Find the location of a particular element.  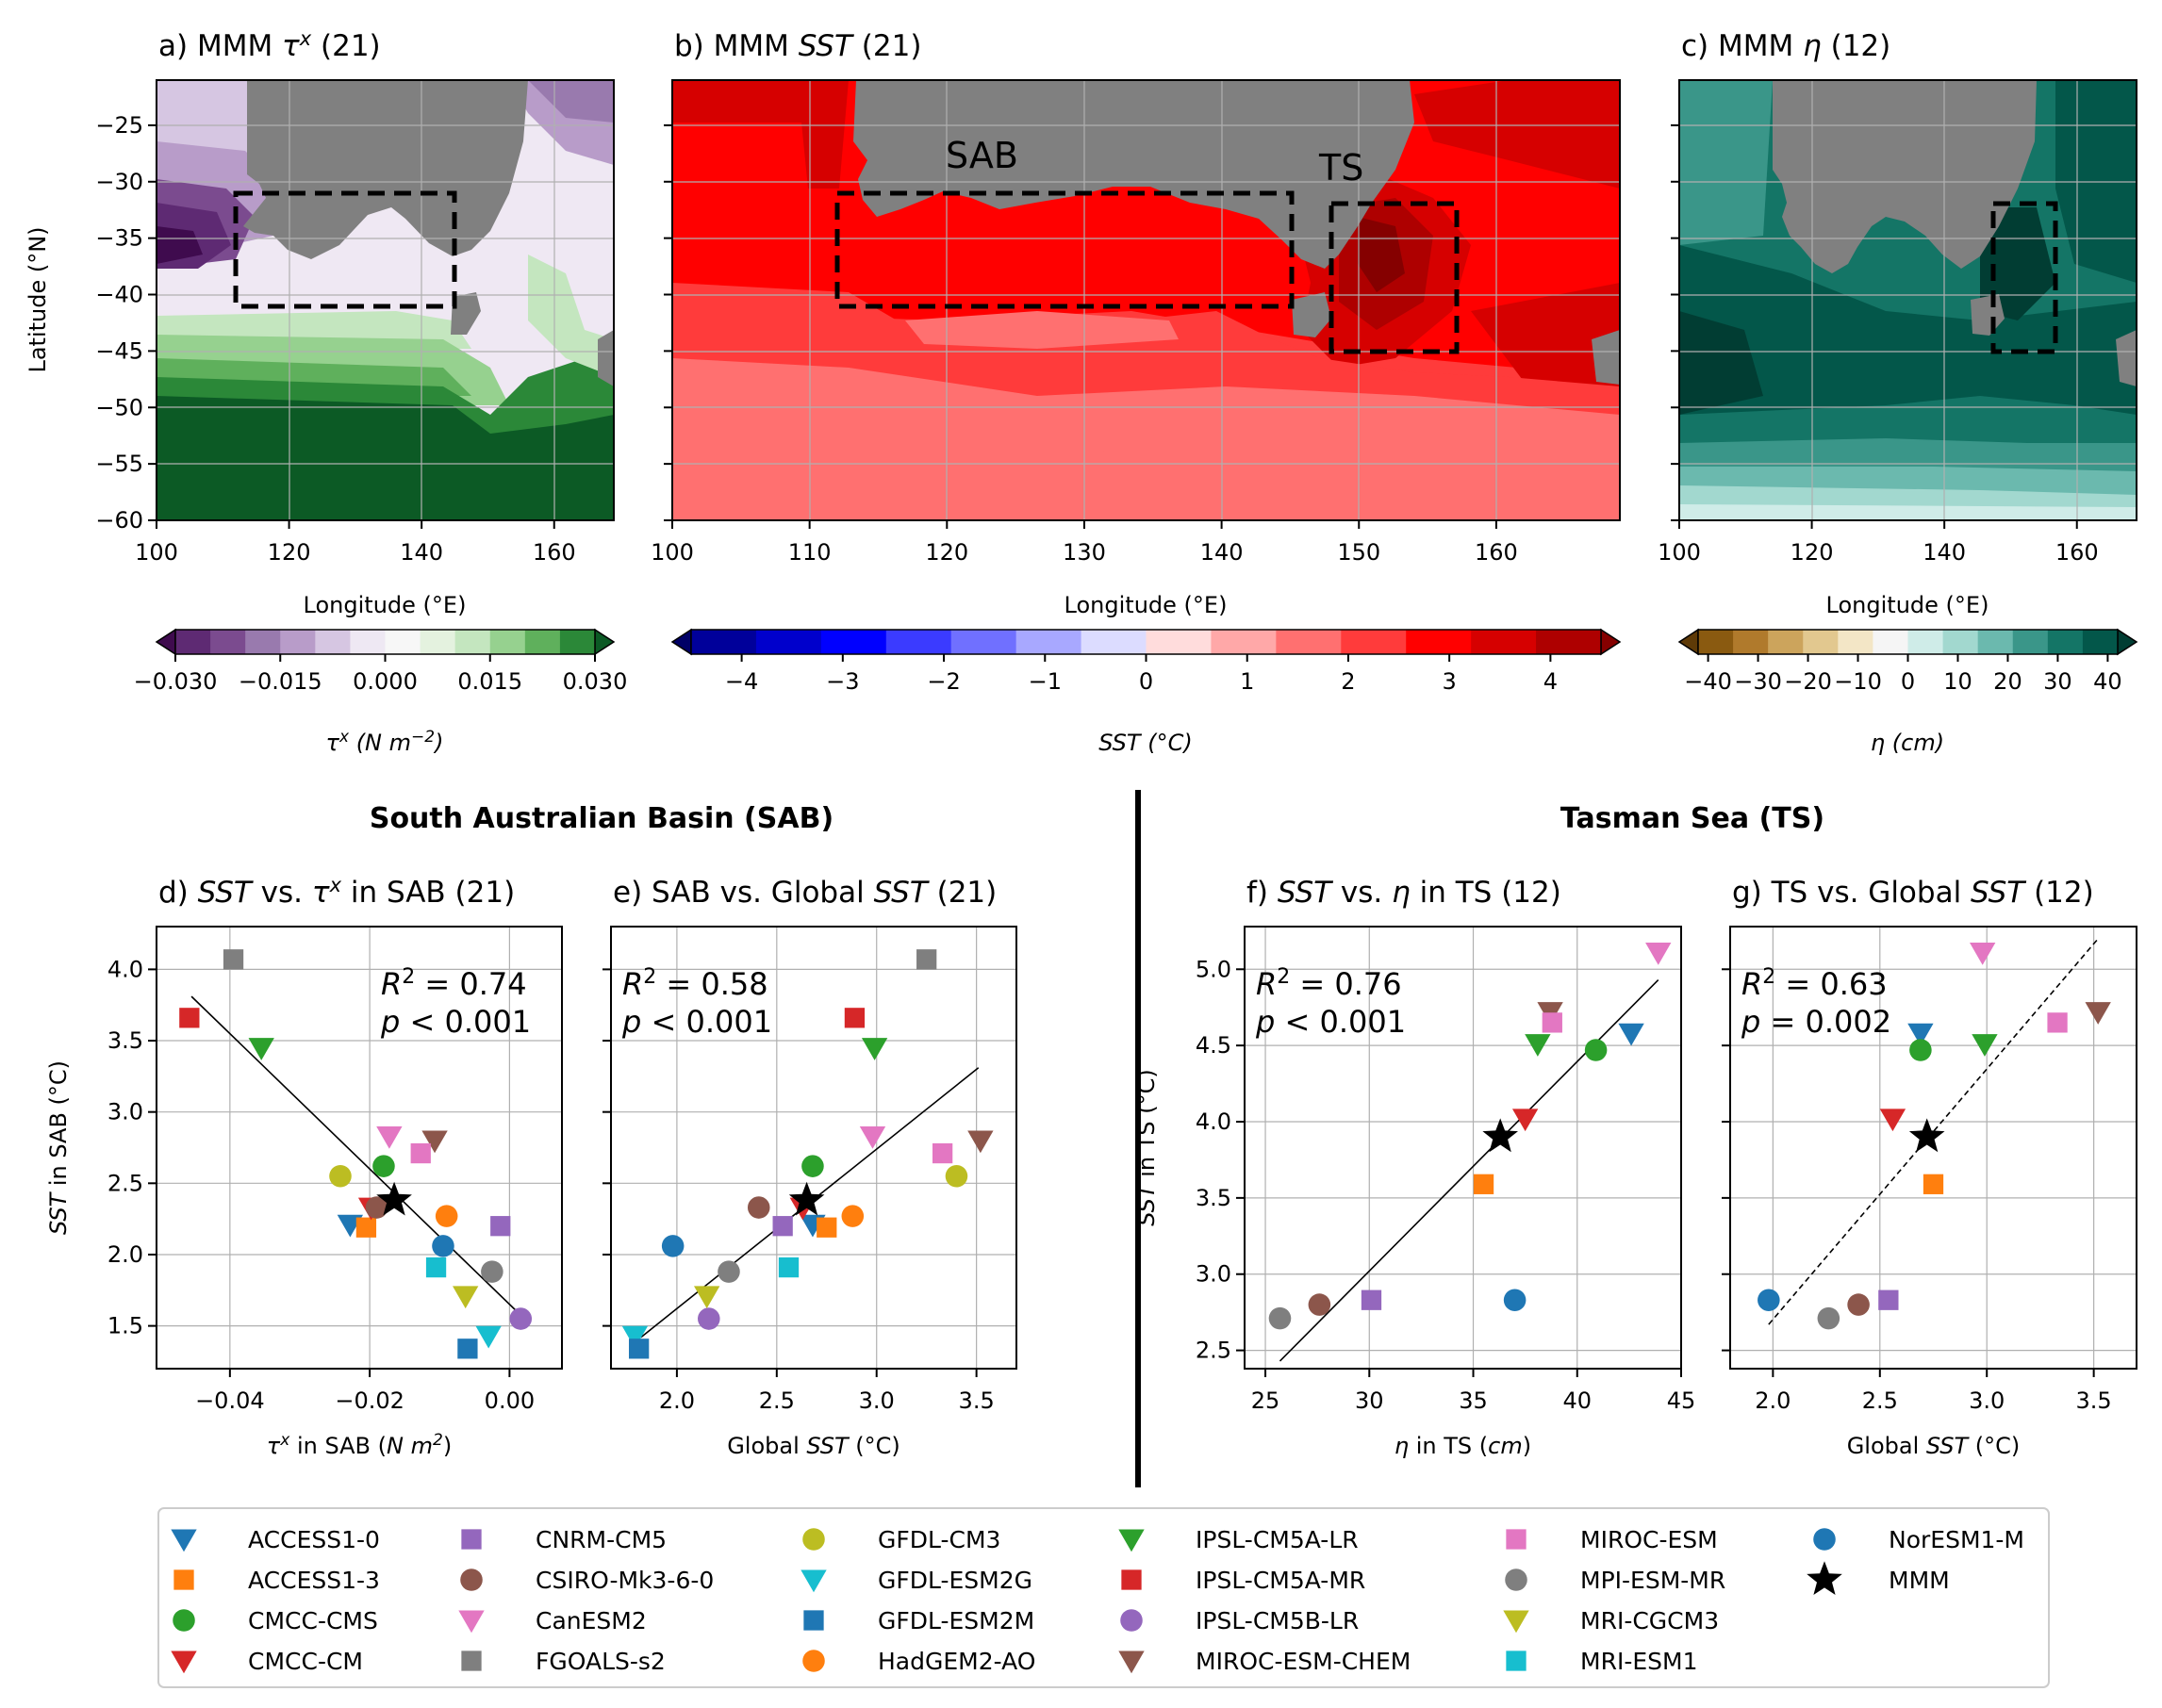

map-b-xticks: 100 110 120 130 140 150 160 is located at coordinates (1084, 543).